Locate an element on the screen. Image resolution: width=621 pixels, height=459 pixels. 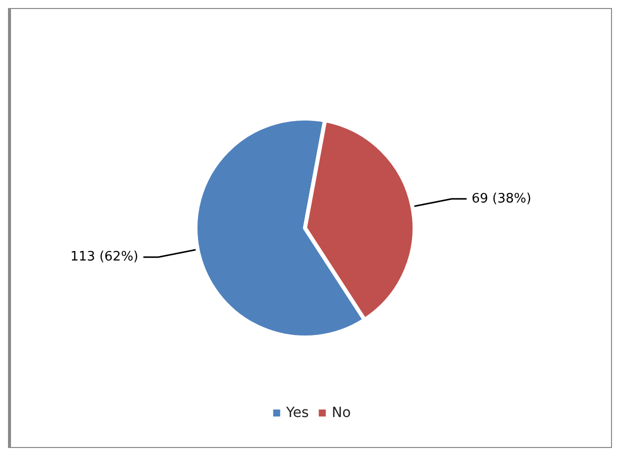
legend-label: No is located at coordinates (341, 413).